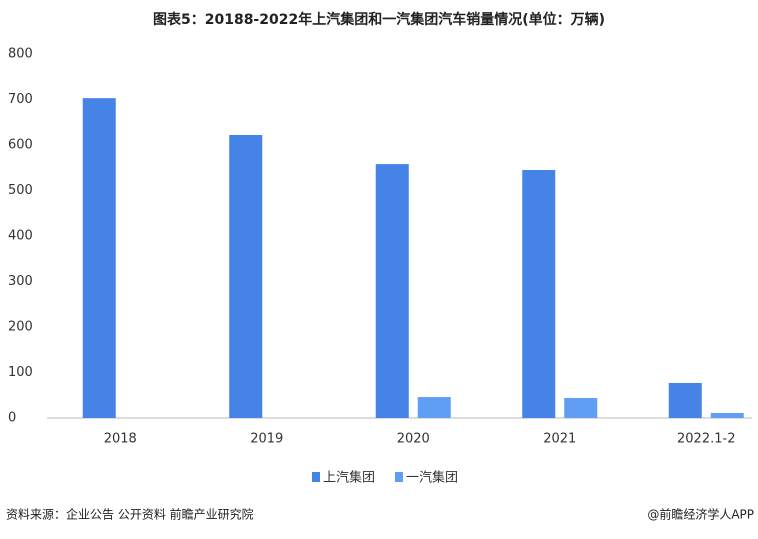  Describe the element at coordinates (432, 478) in the screenshot. I see `legend-label: 一汽集团` at that location.